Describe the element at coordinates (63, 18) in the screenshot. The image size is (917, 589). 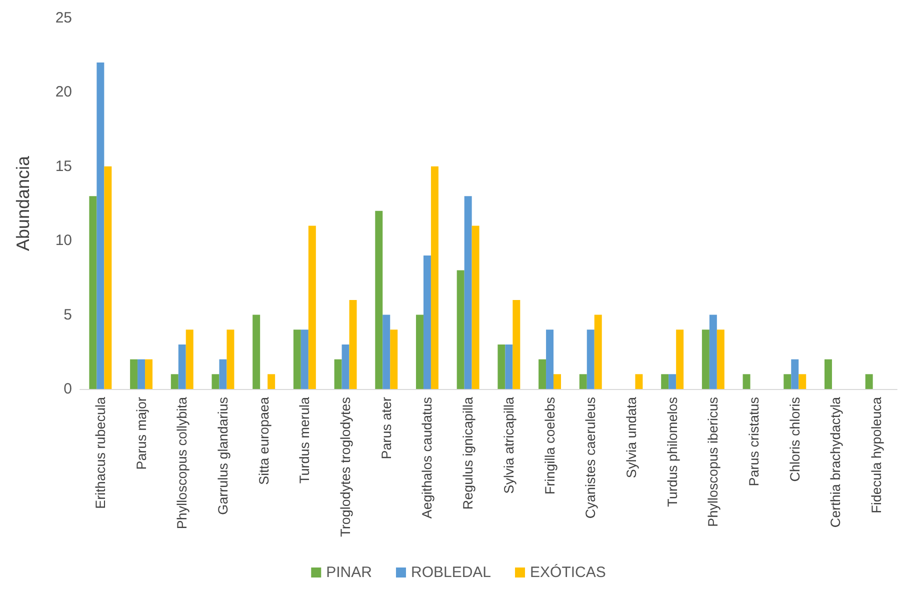
I see `y-tick-label: 25` at that location.